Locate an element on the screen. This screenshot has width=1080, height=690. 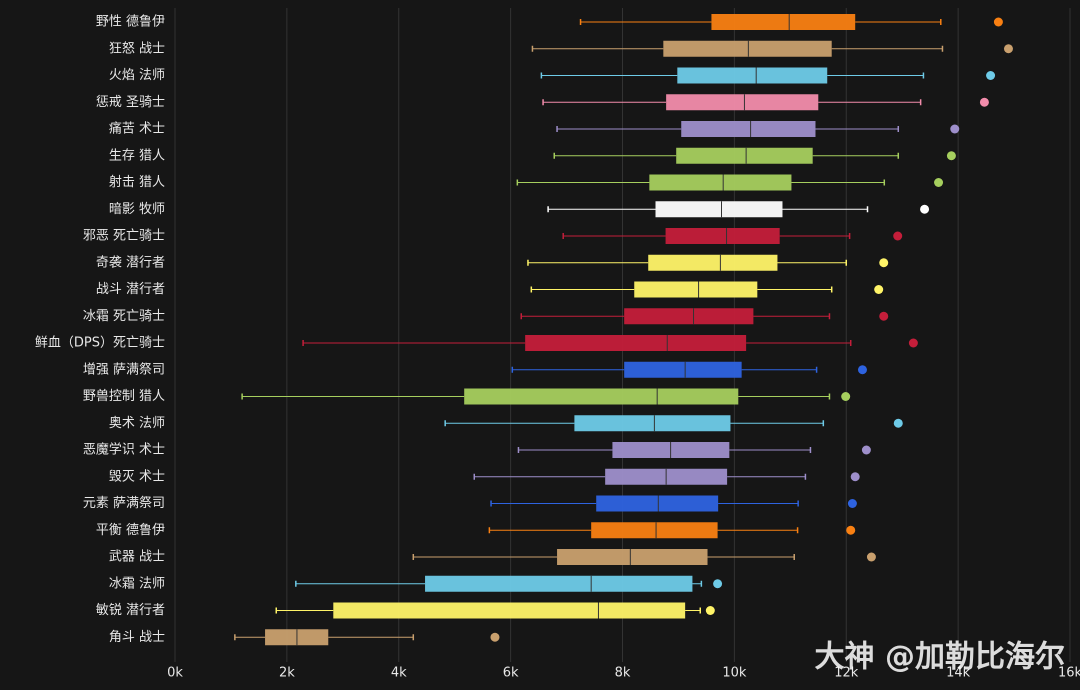
y-tick-label: 射击 猎人 is located at coordinates (137, 182).